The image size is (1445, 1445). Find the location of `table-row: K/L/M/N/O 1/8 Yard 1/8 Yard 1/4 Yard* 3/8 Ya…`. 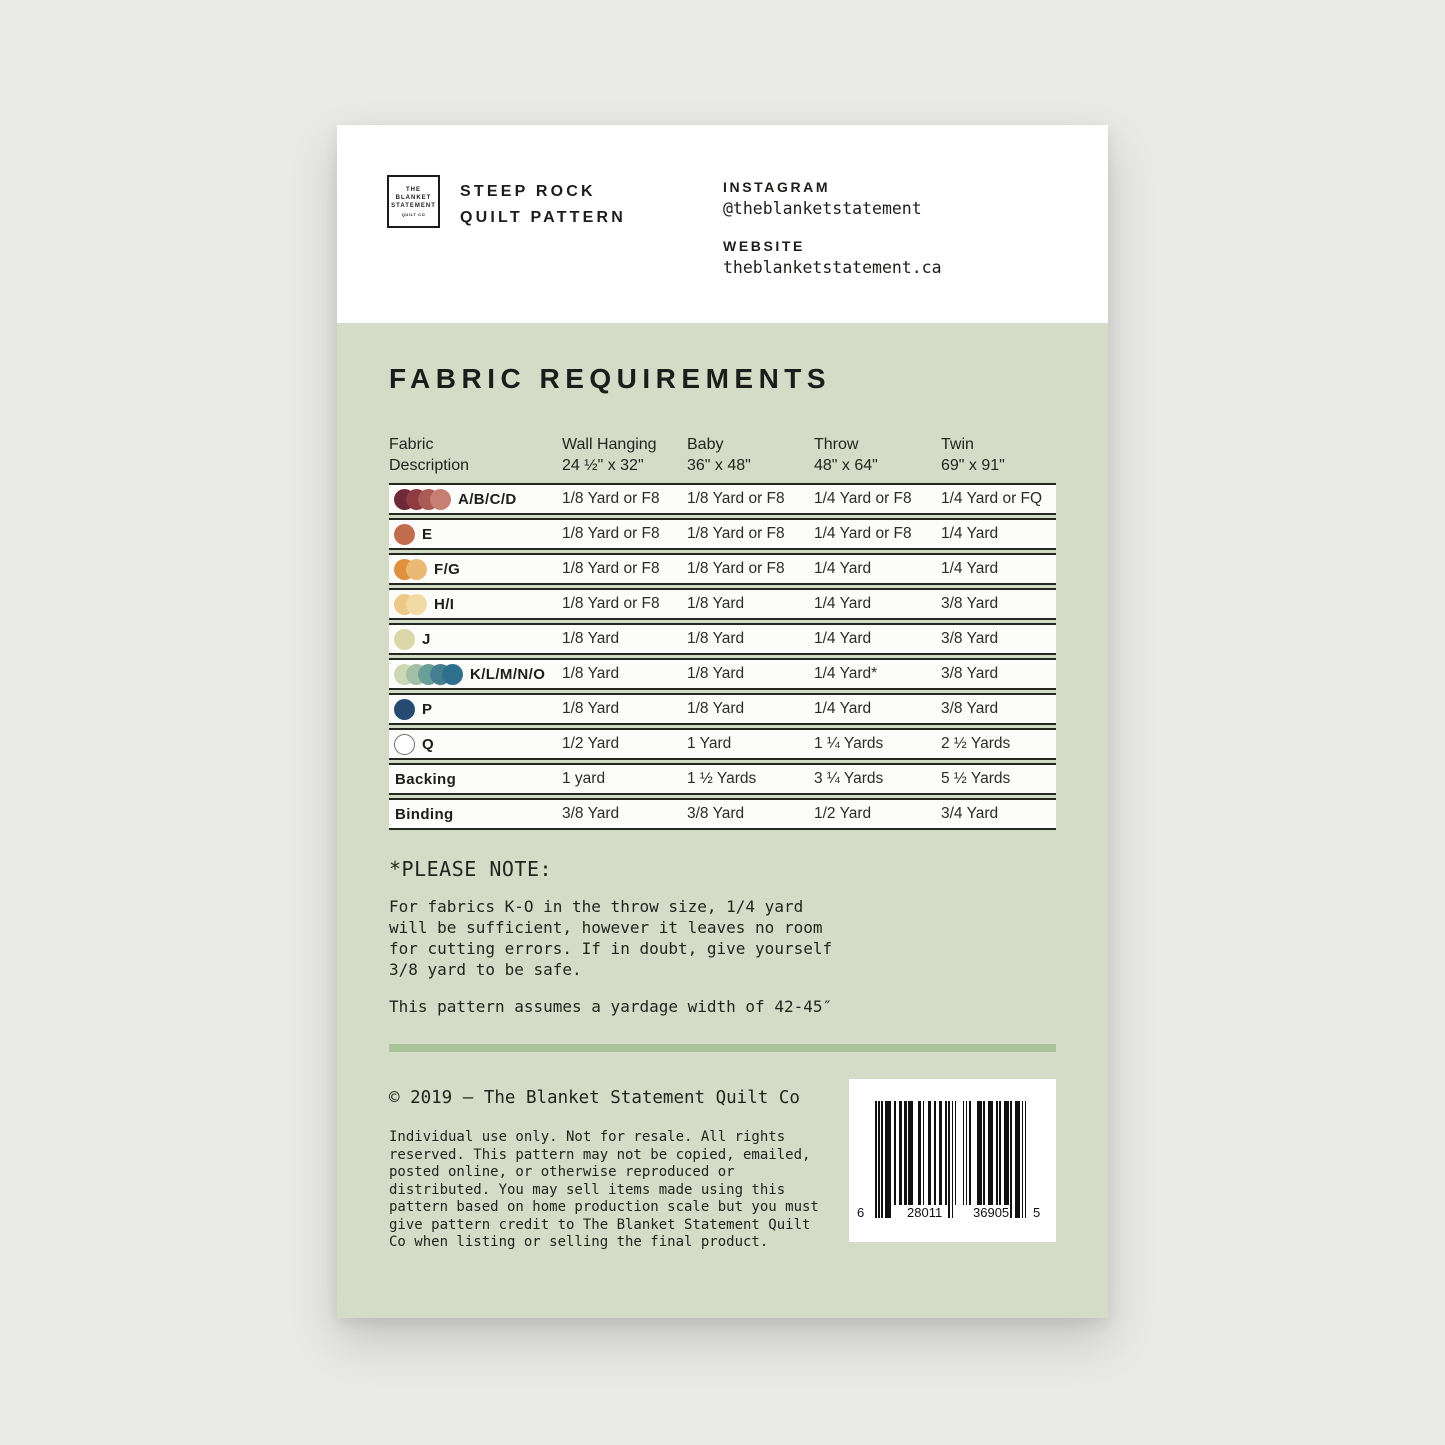

table-row: K/L/M/N/O 1/8 Yard 1/8 Yard 1/4 Yard* 3/8 Ya… is located at coordinates (722, 674).